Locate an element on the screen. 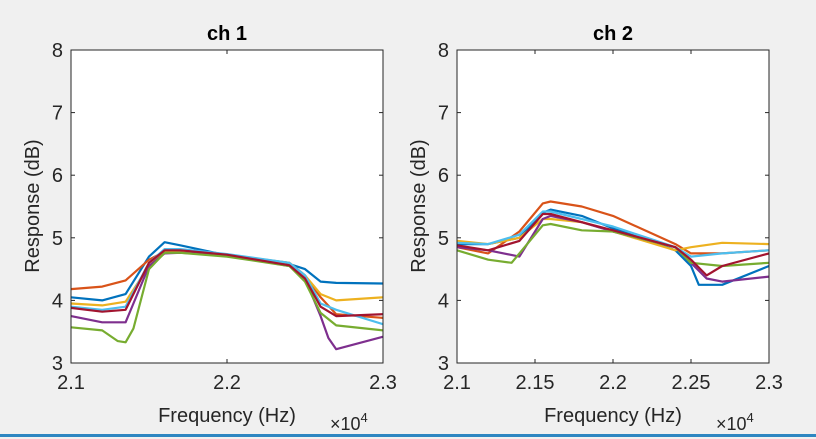 Image resolution: width=816 pixels, height=439 pixels. window-bottom-rule is located at coordinates (408, 435).